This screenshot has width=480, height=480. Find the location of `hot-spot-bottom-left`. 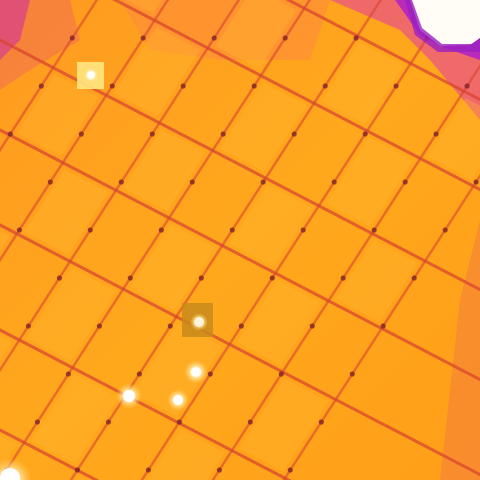

hot-spot-bottom-left is located at coordinates (16, 469).